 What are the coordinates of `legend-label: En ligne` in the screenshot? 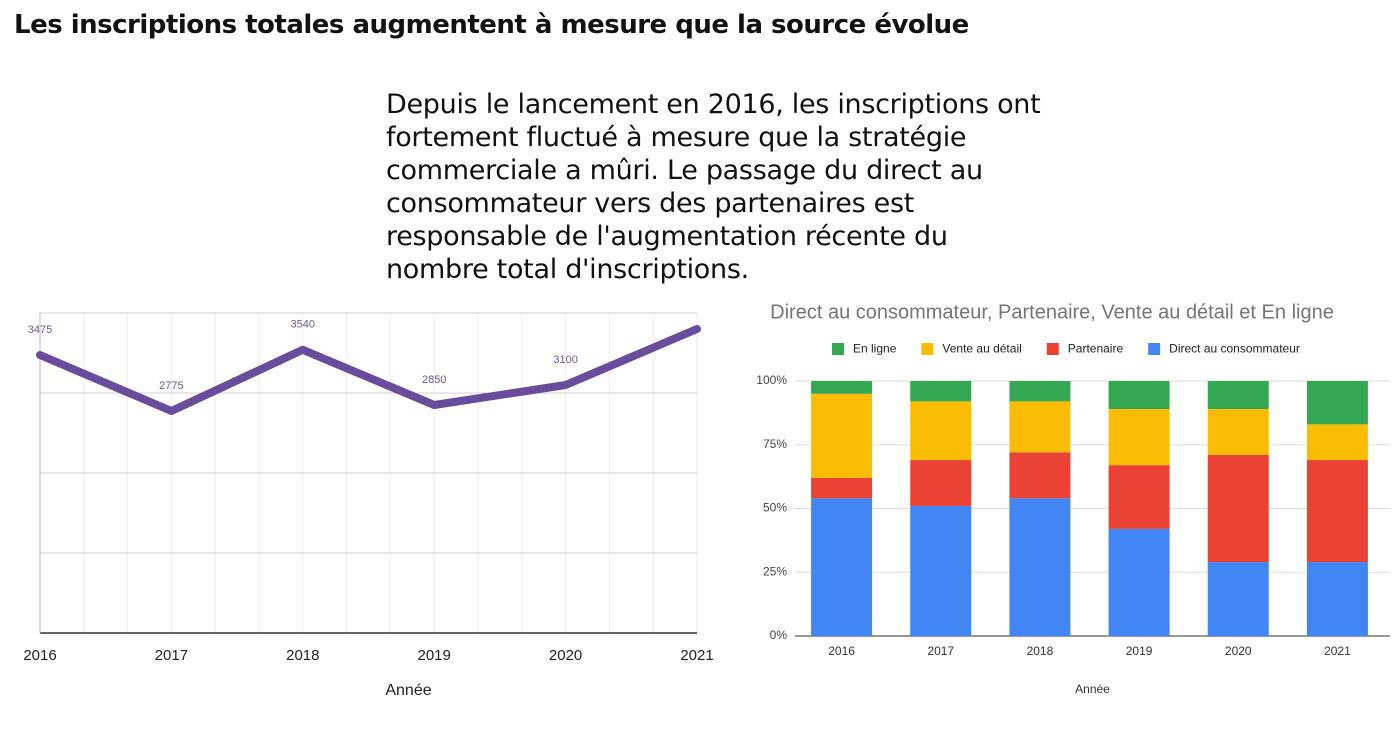 It's located at (875, 349).